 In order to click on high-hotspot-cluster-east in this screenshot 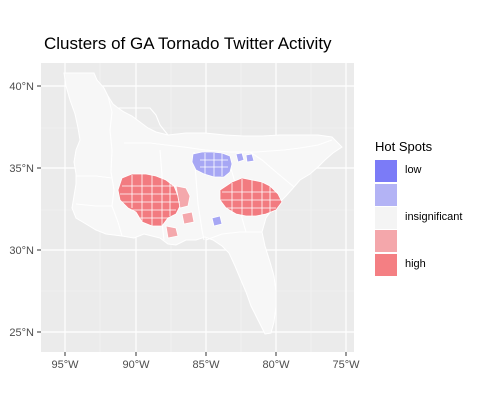, I will do `click(251, 197)`.